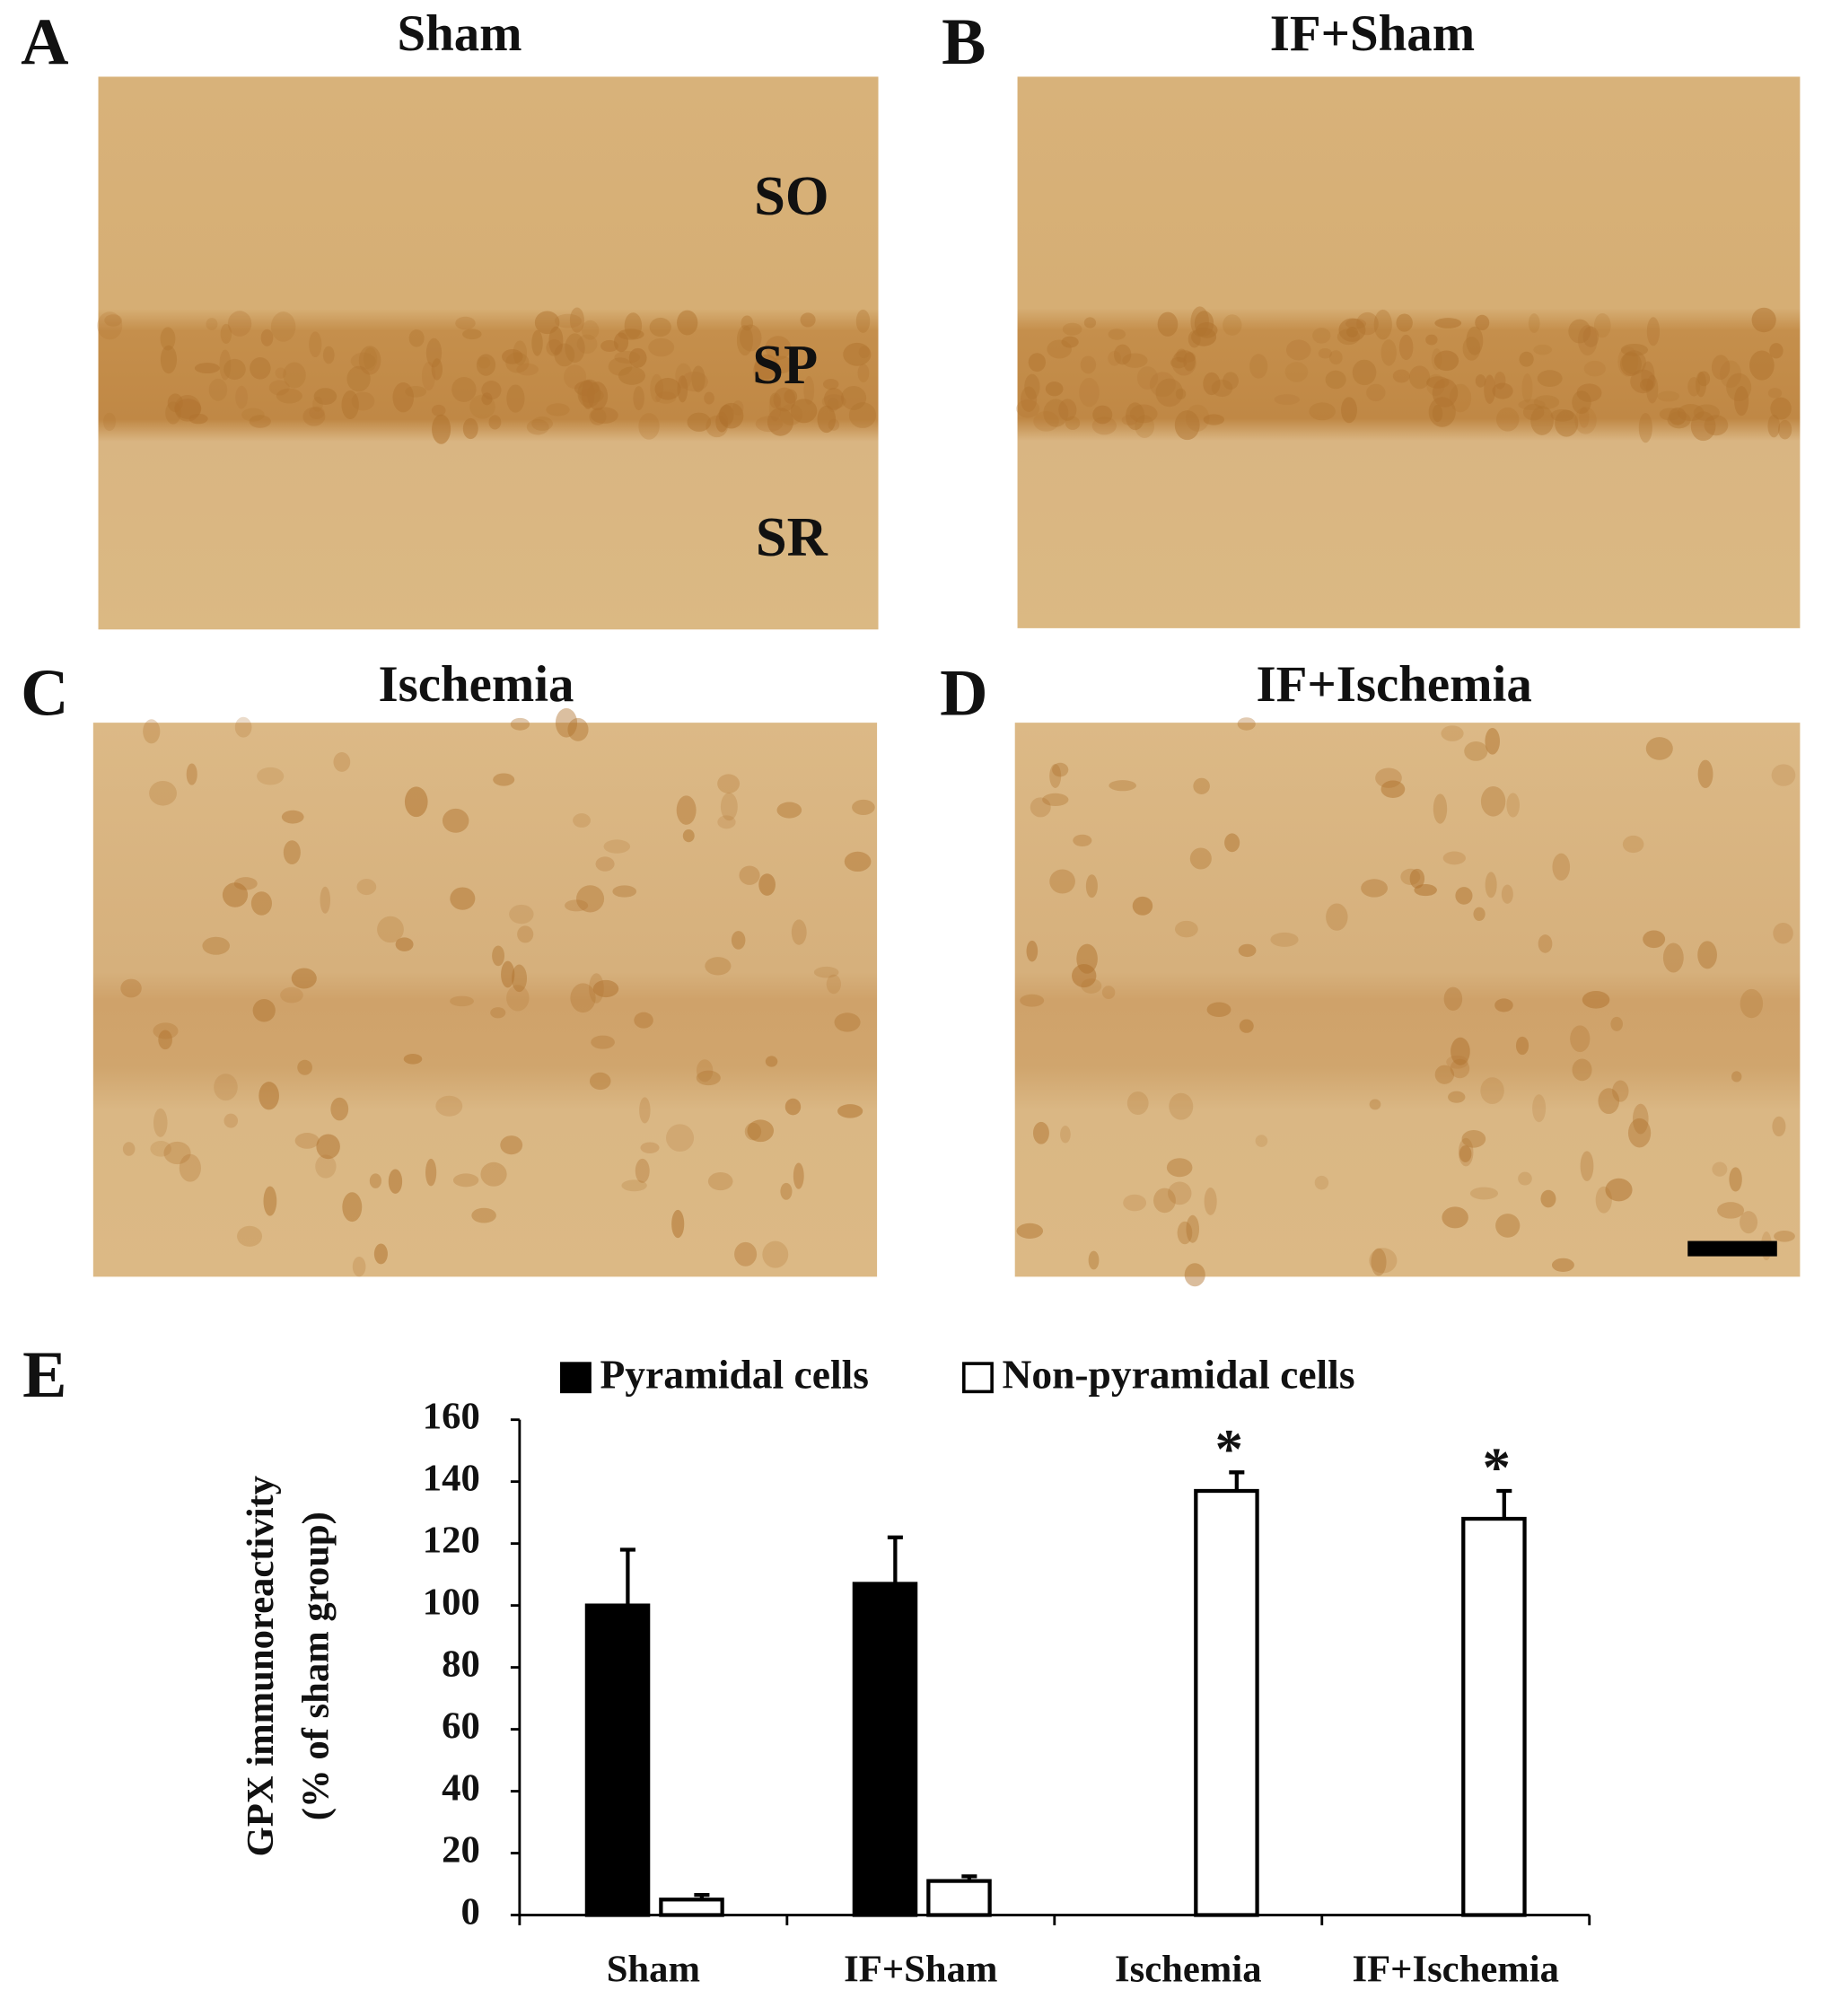  What do you see at coordinates (1372, 33) in the screenshot?
I see `panel-title: IF+Sham` at bounding box center [1372, 33].